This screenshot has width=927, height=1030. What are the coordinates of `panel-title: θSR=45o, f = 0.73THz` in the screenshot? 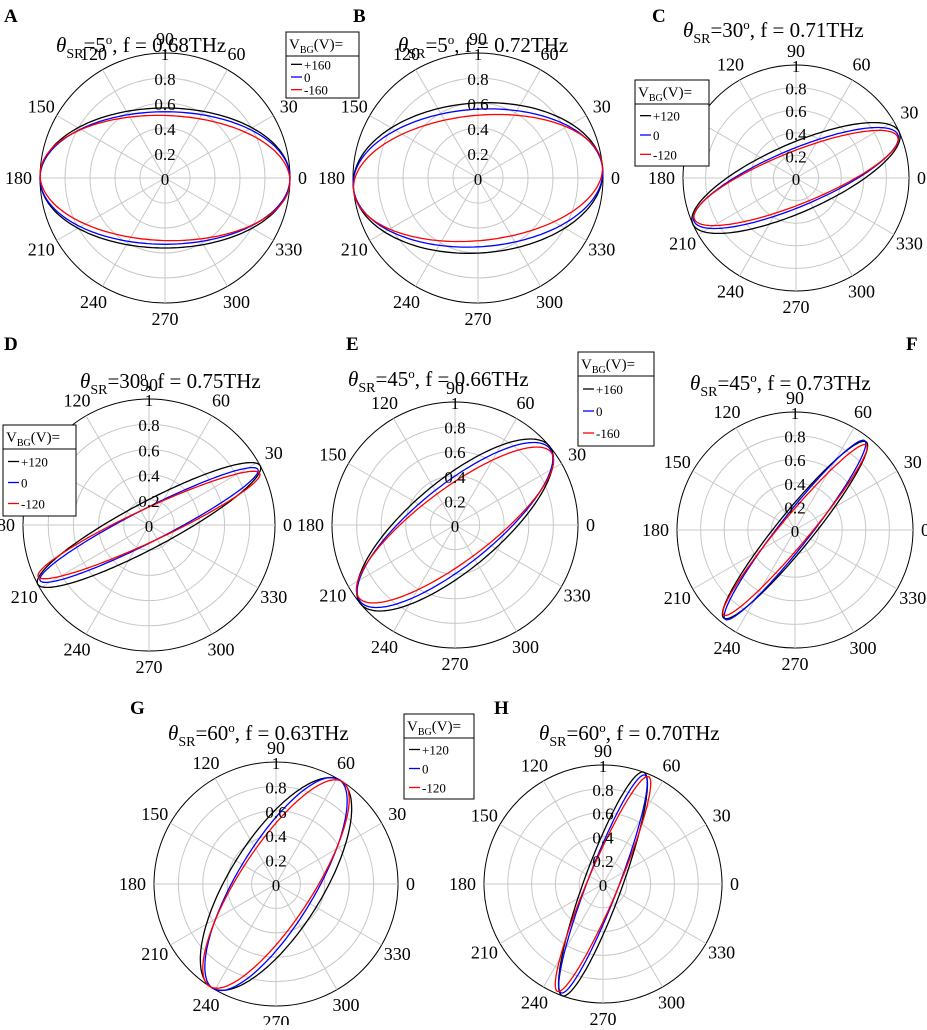 It's located at (780, 385).